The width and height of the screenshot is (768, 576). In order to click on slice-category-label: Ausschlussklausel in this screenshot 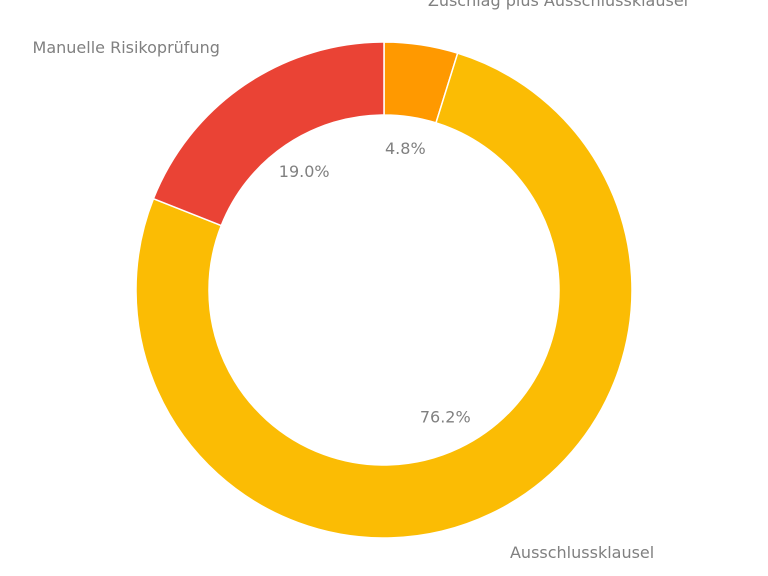, I will do `click(582, 552)`.